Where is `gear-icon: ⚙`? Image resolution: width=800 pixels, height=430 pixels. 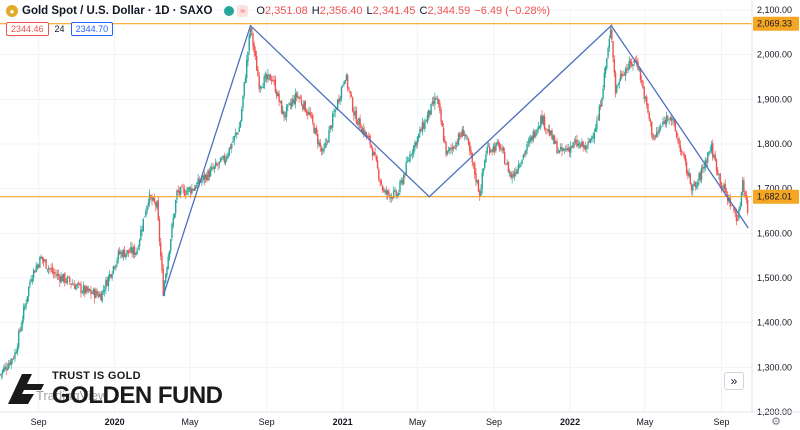 gear-icon: ⚙ is located at coordinates (776, 422).